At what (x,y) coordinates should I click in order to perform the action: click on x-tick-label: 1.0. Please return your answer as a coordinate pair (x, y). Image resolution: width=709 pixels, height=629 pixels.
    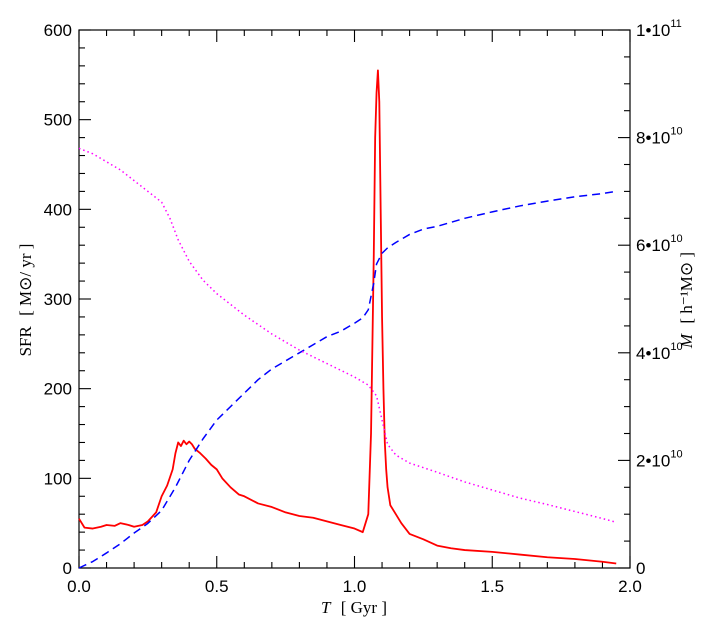
    Looking at the image, I should click on (355, 586).